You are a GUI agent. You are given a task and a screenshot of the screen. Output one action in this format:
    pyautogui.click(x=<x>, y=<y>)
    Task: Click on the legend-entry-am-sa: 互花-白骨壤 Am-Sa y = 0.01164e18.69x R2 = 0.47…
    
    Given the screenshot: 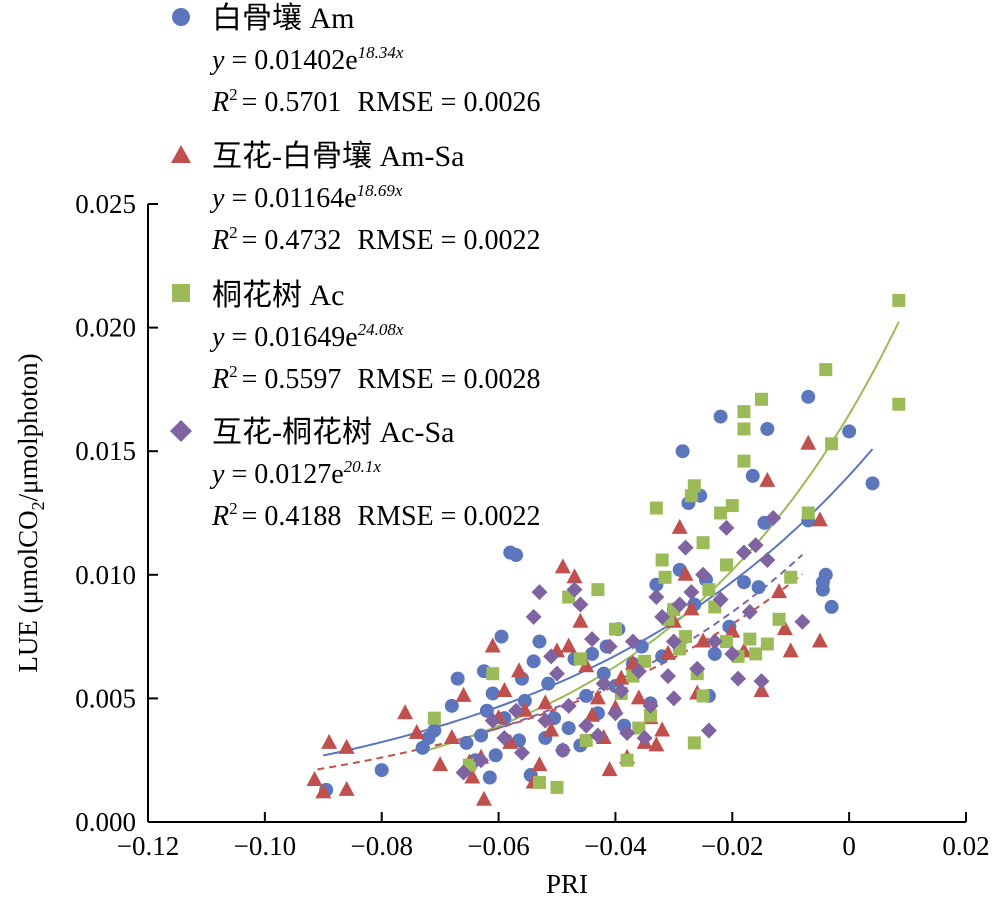 What is the action you would take?
    pyautogui.click(x=355, y=198)
    